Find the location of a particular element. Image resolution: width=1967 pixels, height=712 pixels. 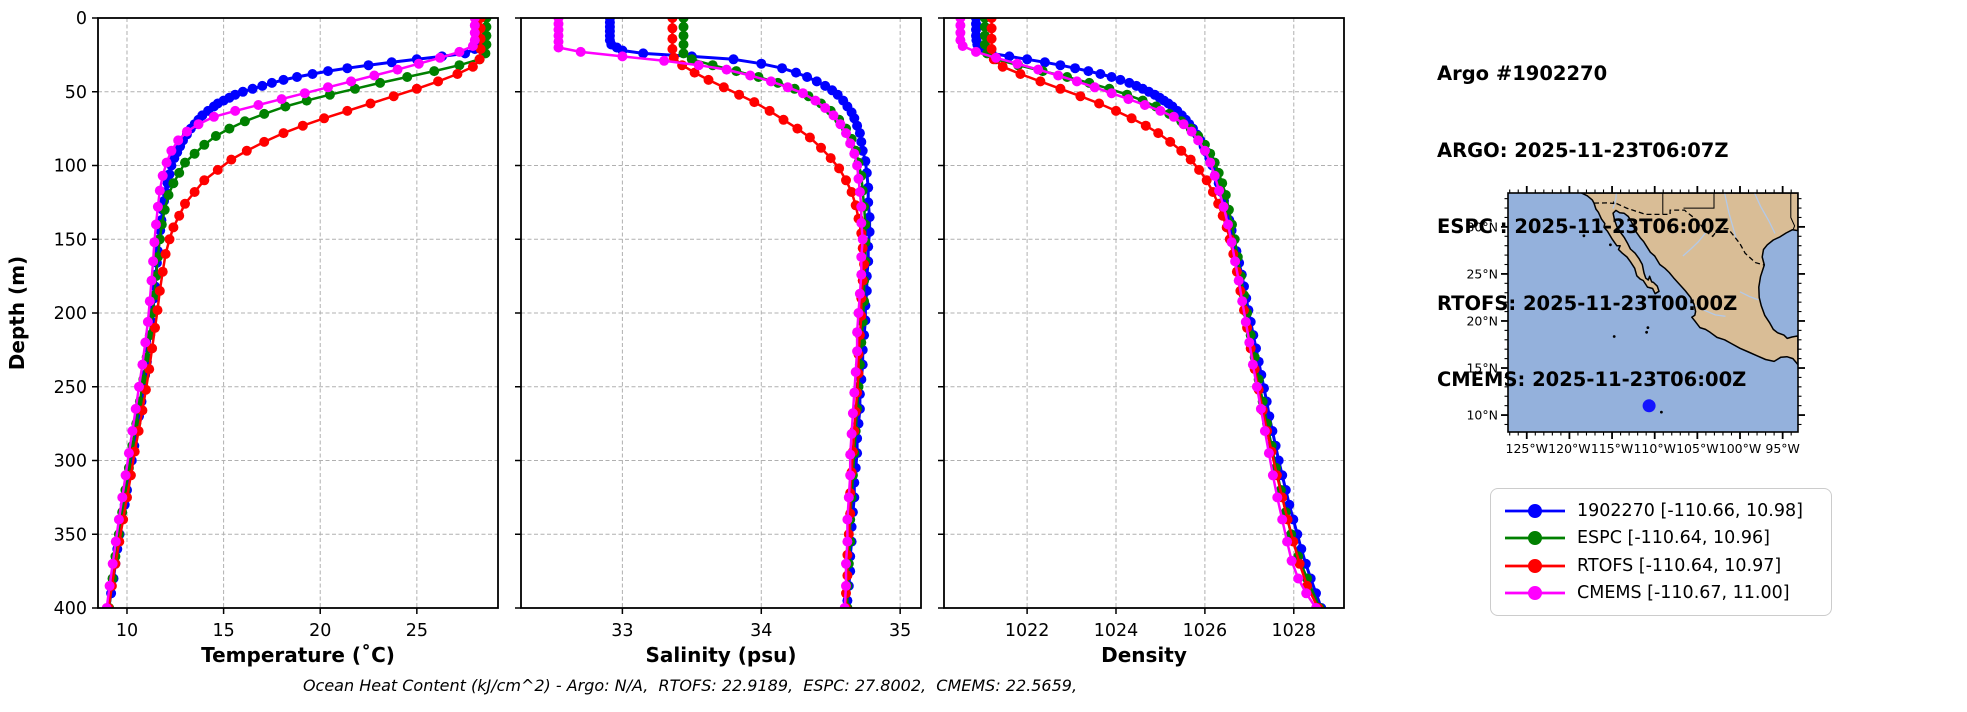

legend-item-cmems: CMEMS [-110.67, 11.00] is located at coordinates (1662, 594).